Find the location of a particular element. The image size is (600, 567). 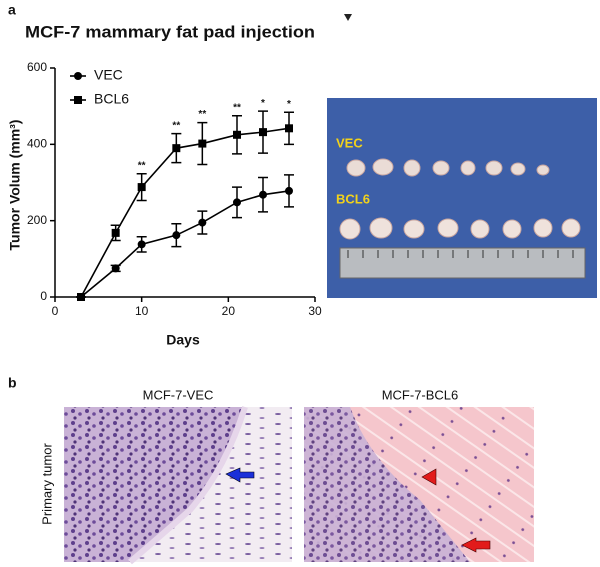

panel-label: a is located at coordinates (12, 10).